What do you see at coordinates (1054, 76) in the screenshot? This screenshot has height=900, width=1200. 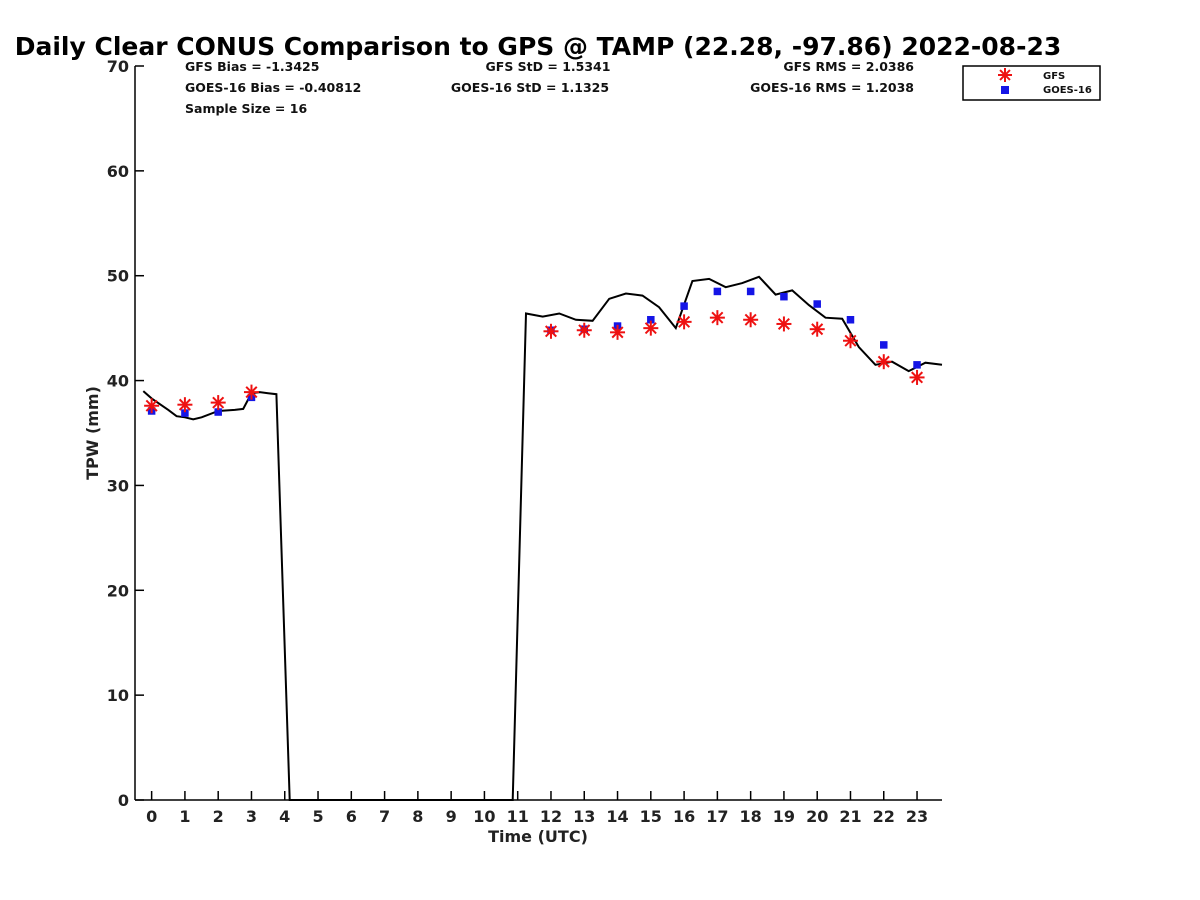 I see `legend-gfs-label: GFS` at bounding box center [1054, 76].